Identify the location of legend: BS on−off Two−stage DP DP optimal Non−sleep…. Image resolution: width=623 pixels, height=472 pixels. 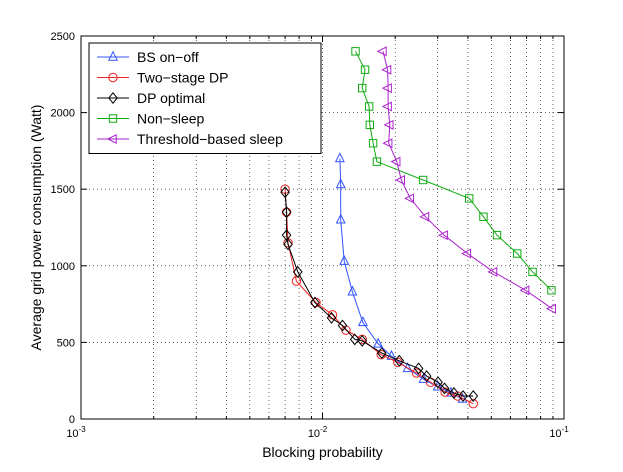
(205, 98).